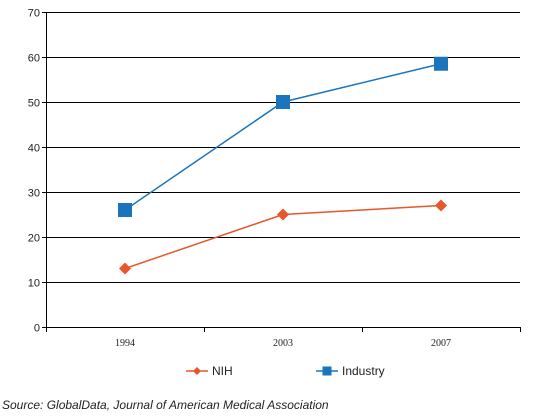  I want to click on legend-label-nih: NIH, so click(222, 371).